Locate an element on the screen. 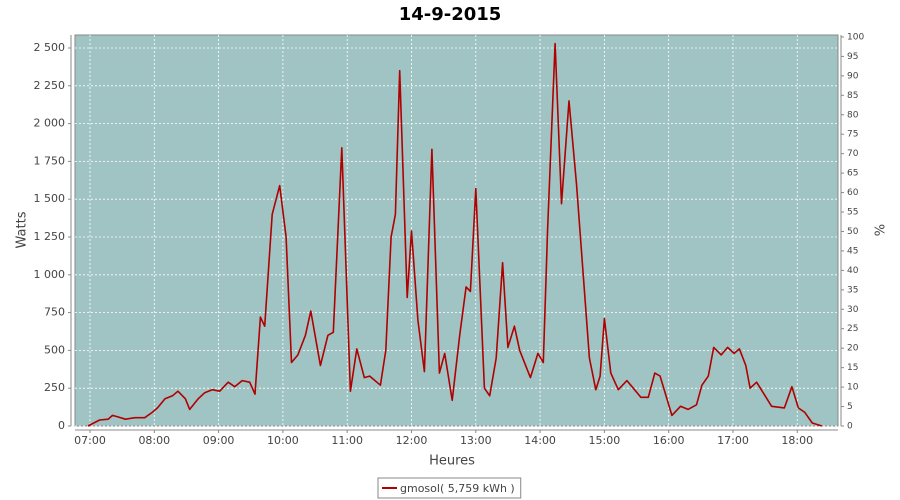 This screenshot has height=500, width=900. y2-tick-label: 5 is located at coordinates (850, 407).